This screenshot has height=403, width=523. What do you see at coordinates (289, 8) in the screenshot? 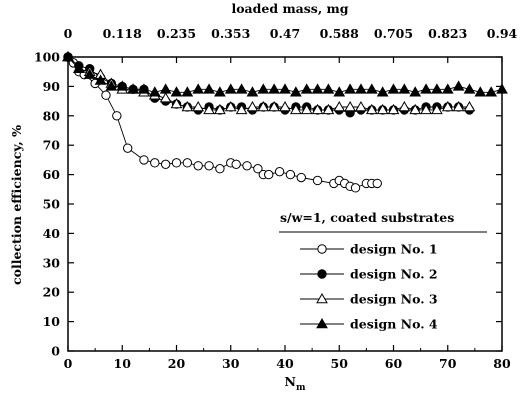
I see `top-axis-title: loaded mass, mg` at bounding box center [289, 8].